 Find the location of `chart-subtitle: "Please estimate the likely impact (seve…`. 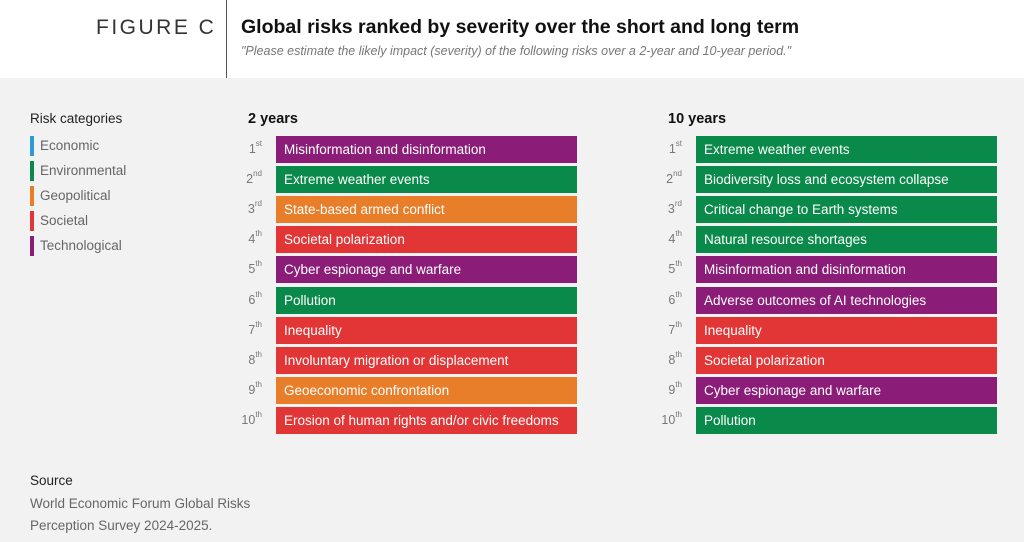

chart-subtitle: "Please estimate the likely impact (seve… is located at coordinates (516, 51).